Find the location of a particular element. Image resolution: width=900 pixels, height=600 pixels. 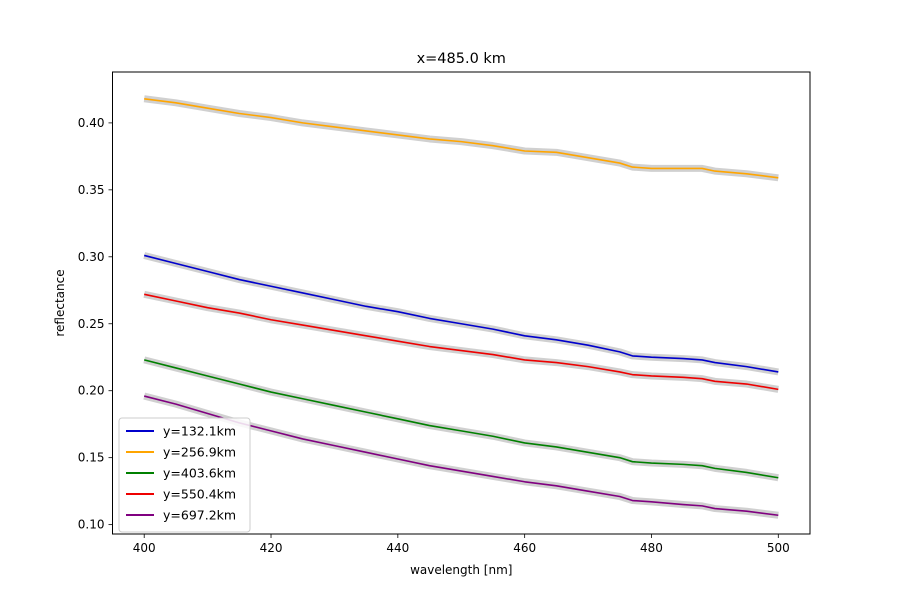

y-tick-label: 0.20 is located at coordinates (91, 391).